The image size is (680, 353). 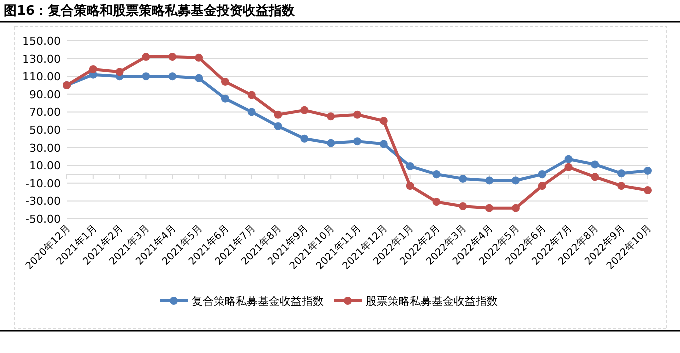 What do you see at coordinates (41, 77) in the screenshot?
I see `y-tick-label: 110.00` at bounding box center [41, 77].